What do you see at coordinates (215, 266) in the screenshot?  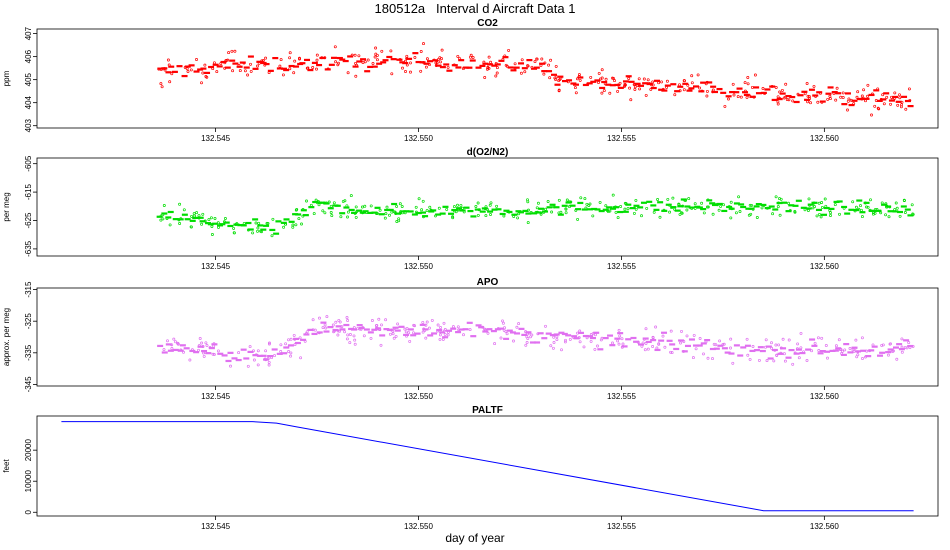 I see `panel-2-x-tick-label: 132.545` at bounding box center [215, 266].